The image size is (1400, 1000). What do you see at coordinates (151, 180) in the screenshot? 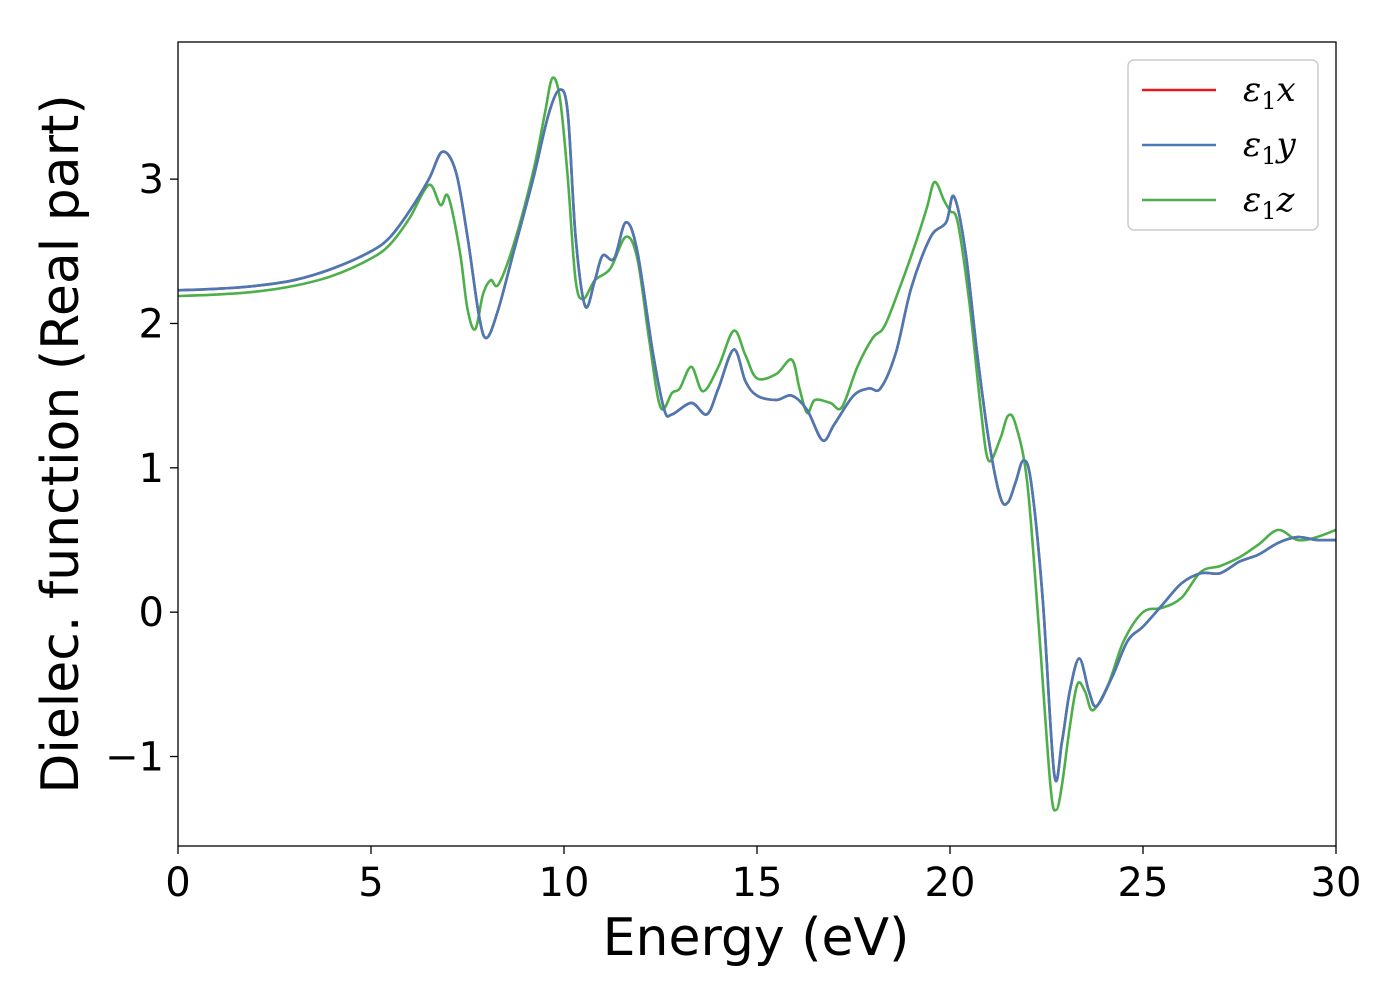
I see `y-tick-label: 3` at bounding box center [151, 180].